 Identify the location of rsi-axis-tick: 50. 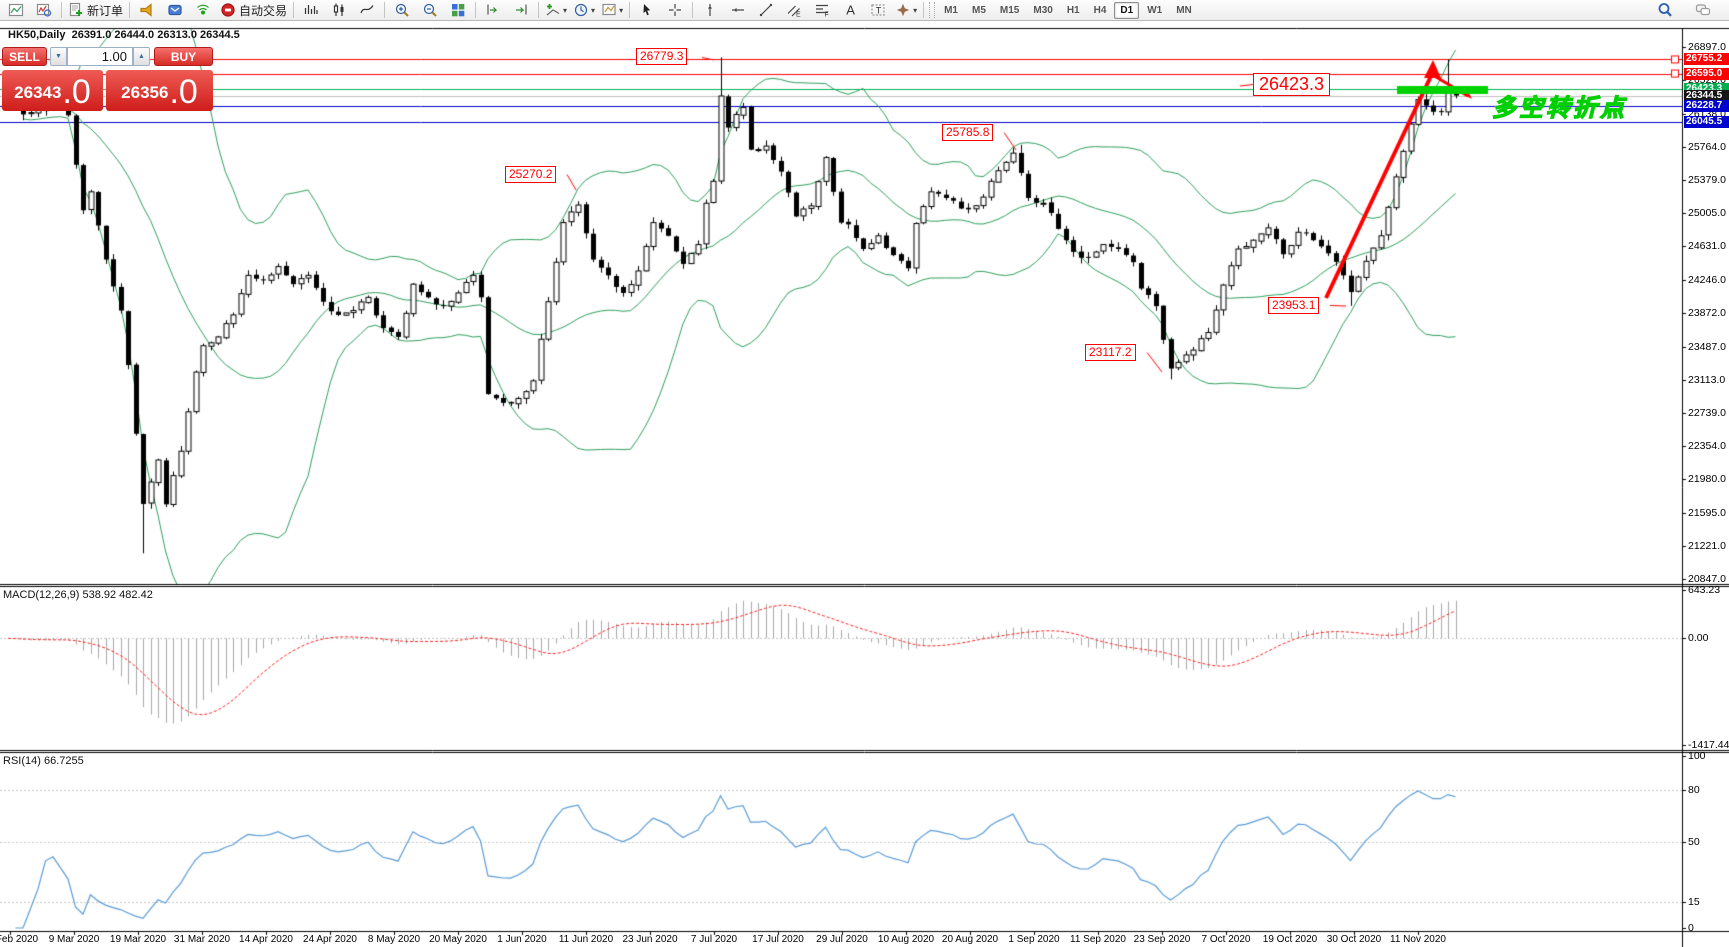
(1694, 842).